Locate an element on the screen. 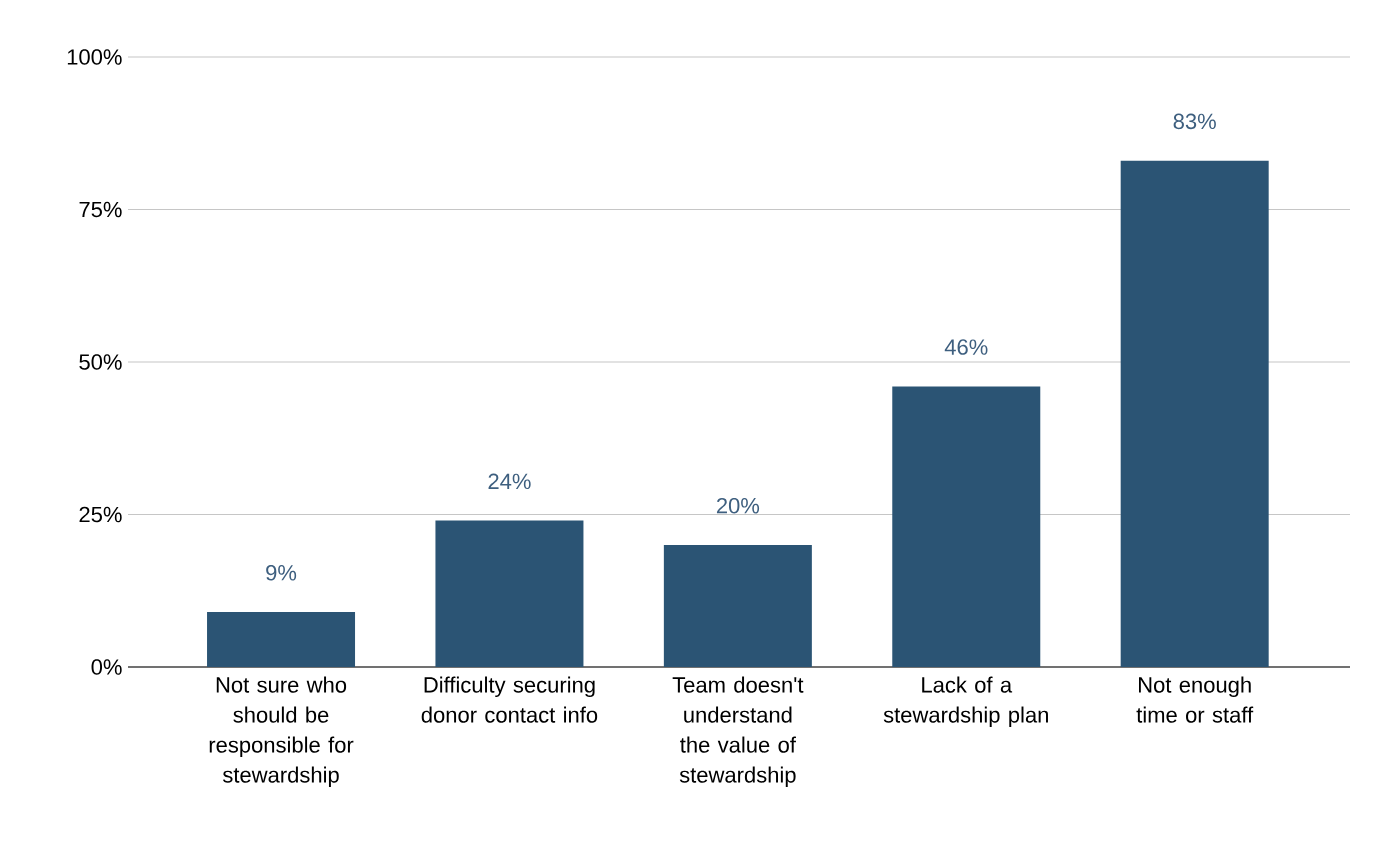  x-tick-label: Team doesn't understand the value of stewardship is located at coordinates (738, 732).